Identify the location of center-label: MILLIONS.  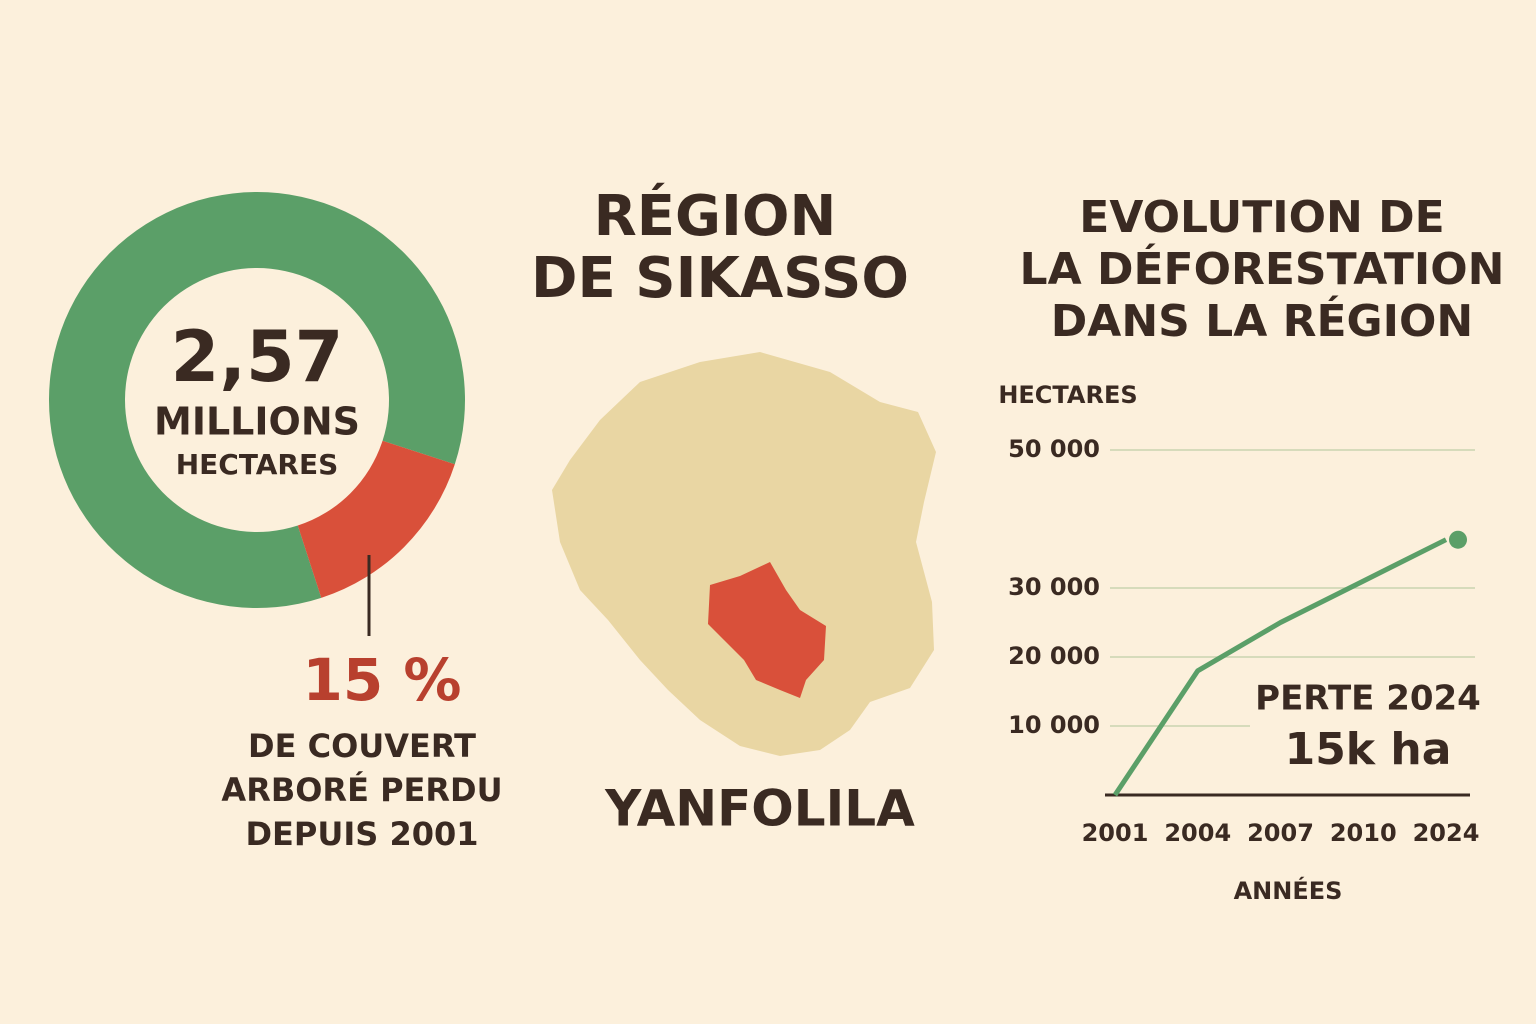
(257, 422).